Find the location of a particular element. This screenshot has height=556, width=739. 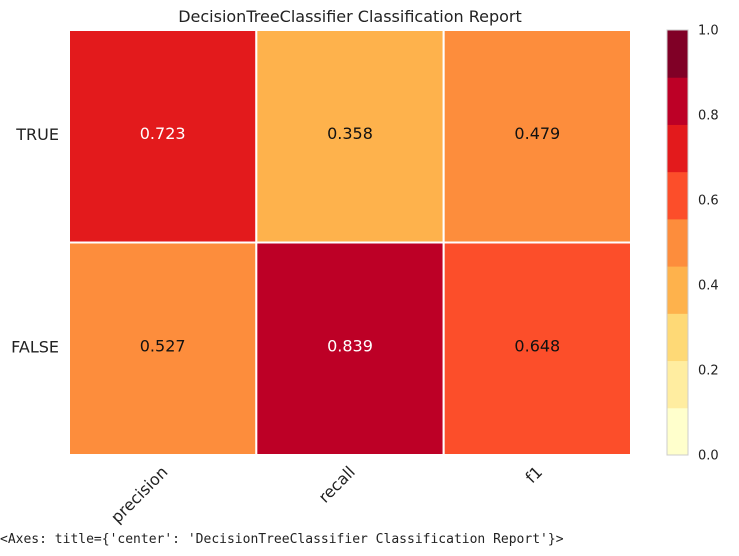

colorbar-tick-label: 0.6 is located at coordinates (708, 201).